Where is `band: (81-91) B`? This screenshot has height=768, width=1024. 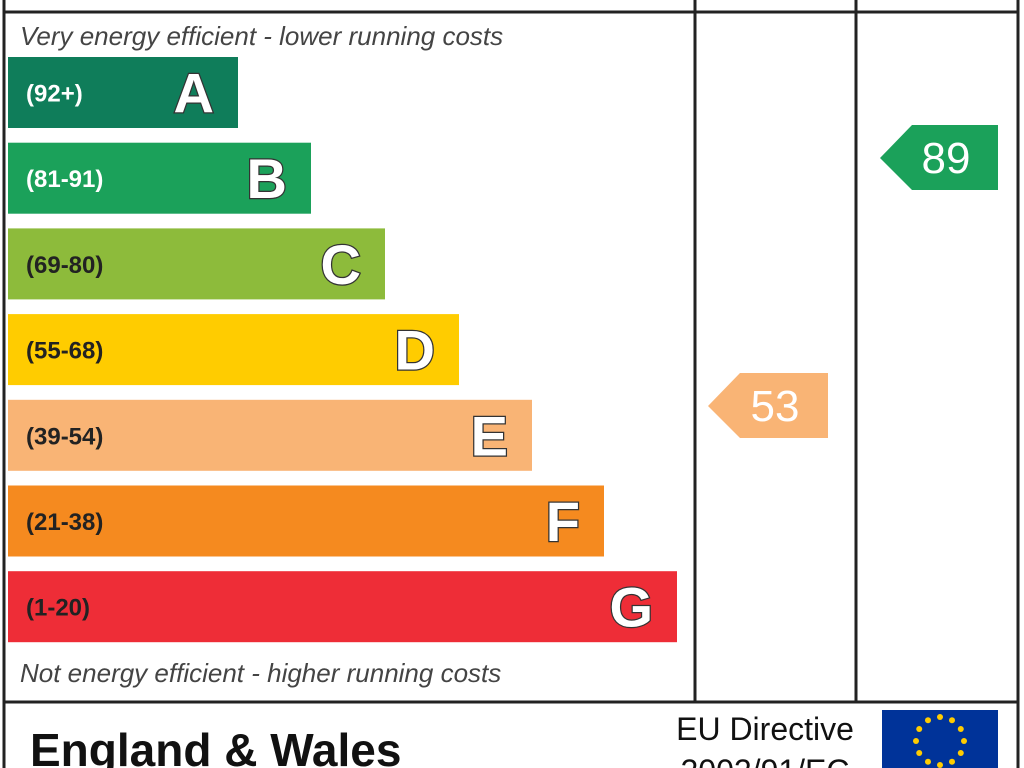
band: (81-91) B is located at coordinates (159, 178).